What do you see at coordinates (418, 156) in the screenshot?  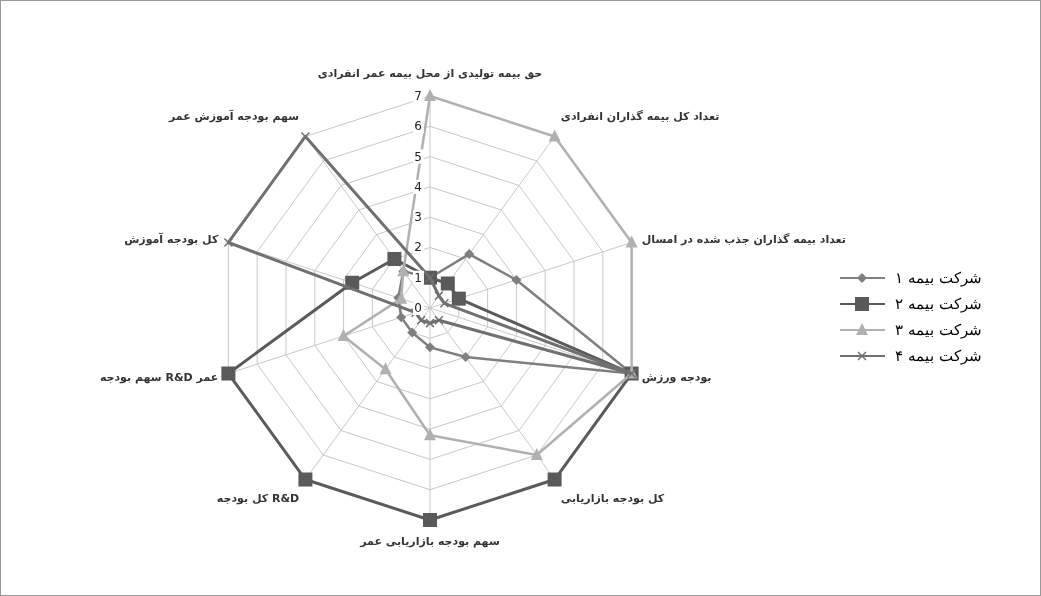 I see `y-tick-label: 5` at bounding box center [418, 156].